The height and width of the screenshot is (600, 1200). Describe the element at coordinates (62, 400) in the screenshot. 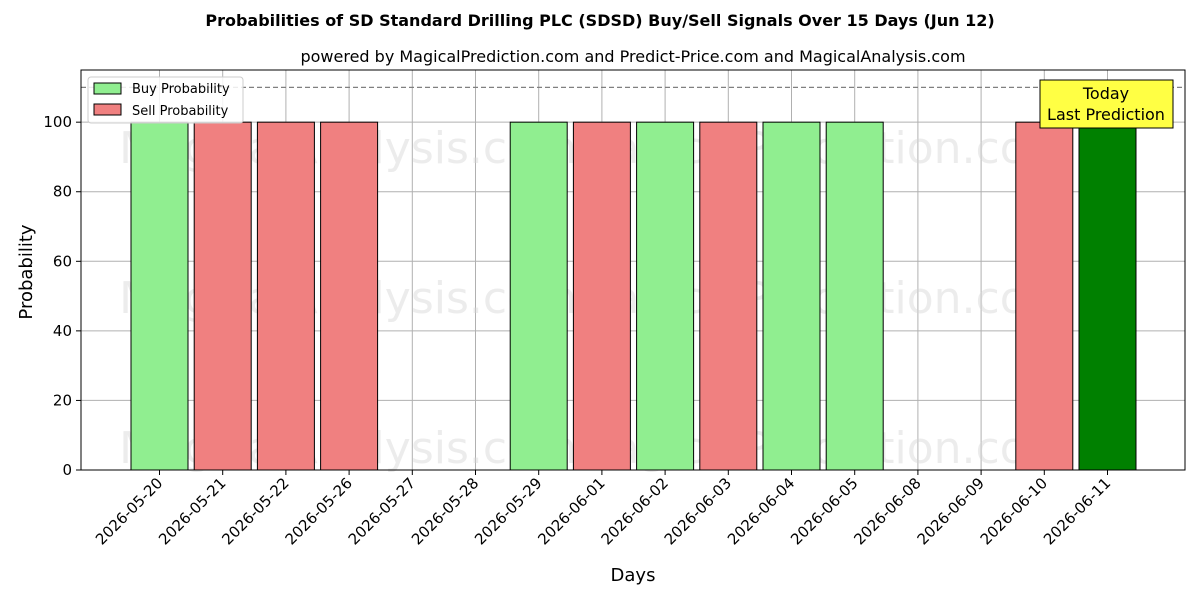

I see `y-tick-label-1: 20` at that location.